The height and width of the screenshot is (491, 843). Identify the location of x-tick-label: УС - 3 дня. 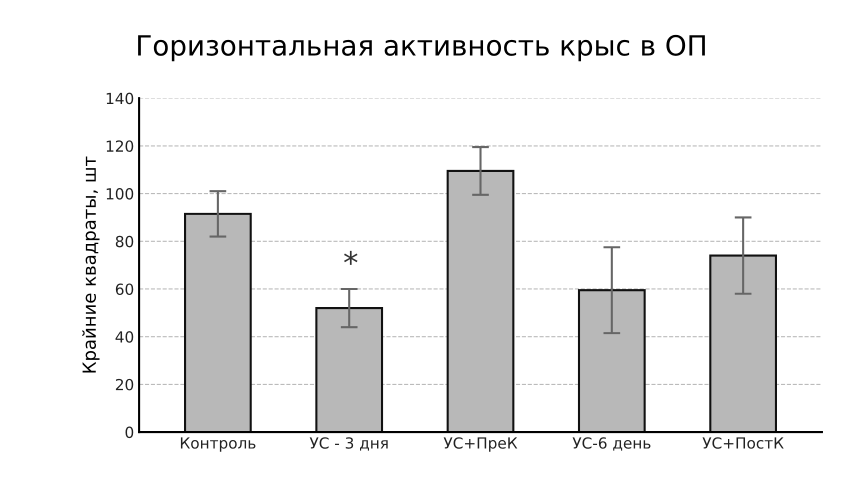
(349, 444).